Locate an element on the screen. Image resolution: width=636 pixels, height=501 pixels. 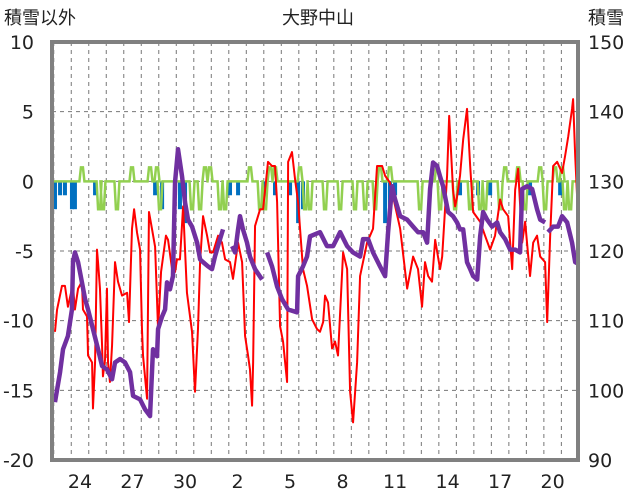
right-axis-title: 積雪 is located at coordinates (606, 18).